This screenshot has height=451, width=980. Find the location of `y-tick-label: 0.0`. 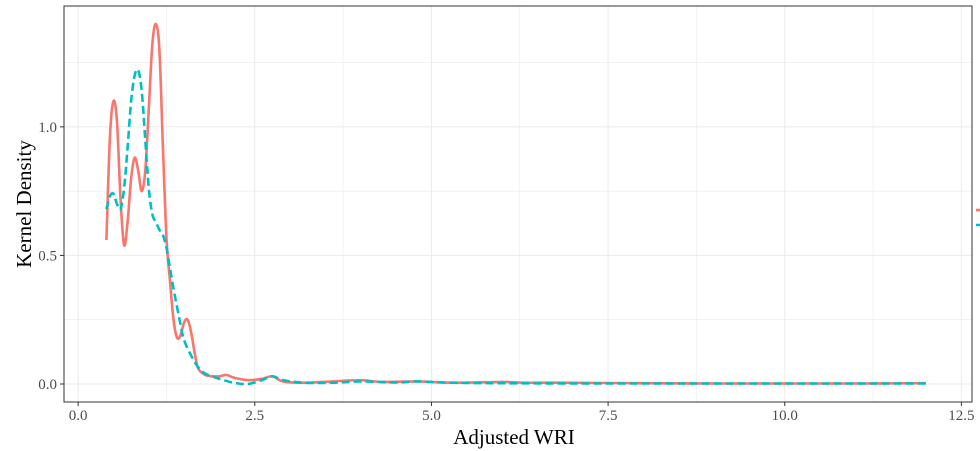

y-tick-label: 0.0 is located at coordinates (47, 385).